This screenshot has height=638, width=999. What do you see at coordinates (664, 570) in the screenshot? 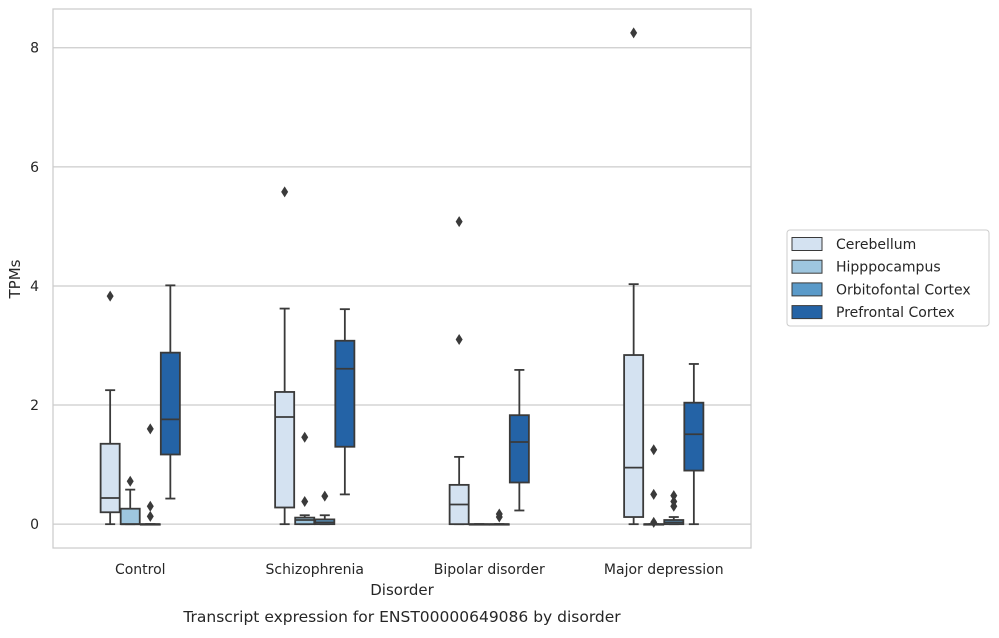
I see `x-tick-label: Major depression` at bounding box center [664, 570].